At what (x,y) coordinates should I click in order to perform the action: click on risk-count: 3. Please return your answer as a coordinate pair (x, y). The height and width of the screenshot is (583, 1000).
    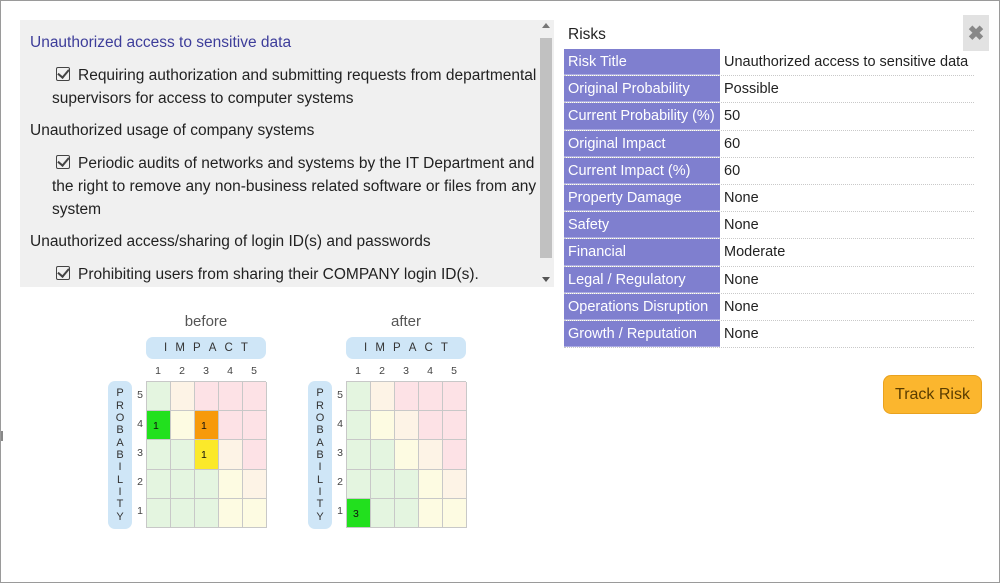
    Looking at the image, I should click on (356, 513).